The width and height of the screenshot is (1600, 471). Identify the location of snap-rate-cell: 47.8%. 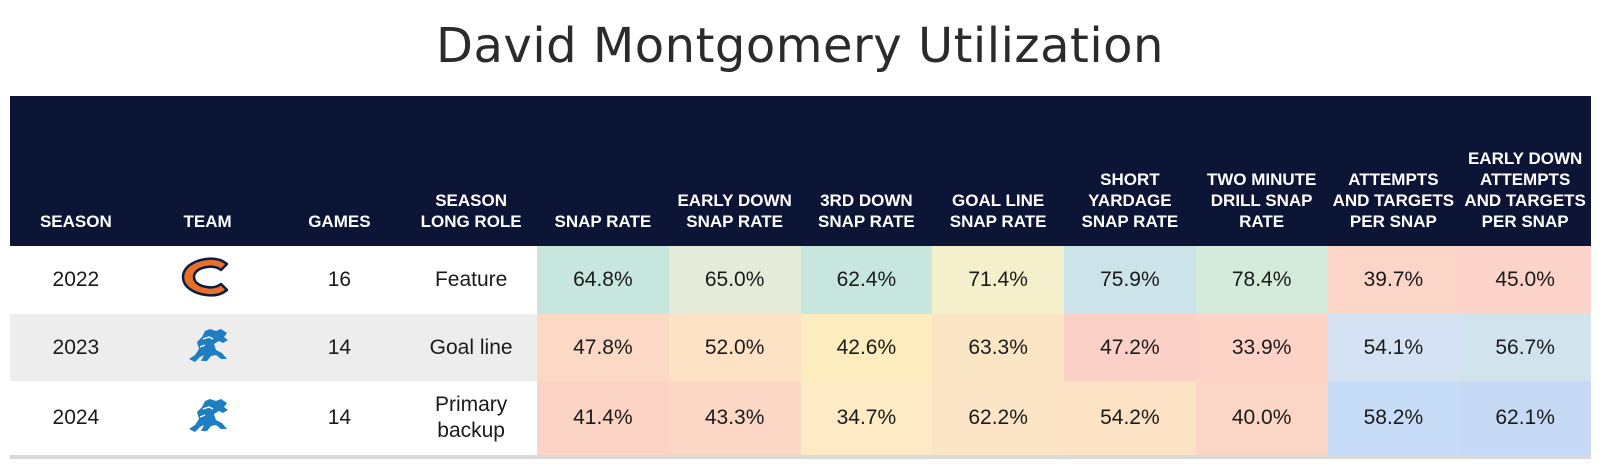
(603, 347).